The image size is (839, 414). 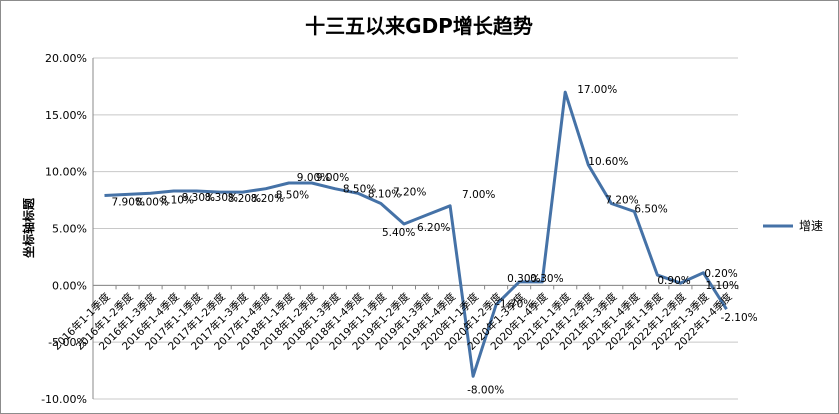 What do you see at coordinates (28, 227) in the screenshot?
I see `y-axis-title: 坐标轴标题` at bounding box center [28, 227].